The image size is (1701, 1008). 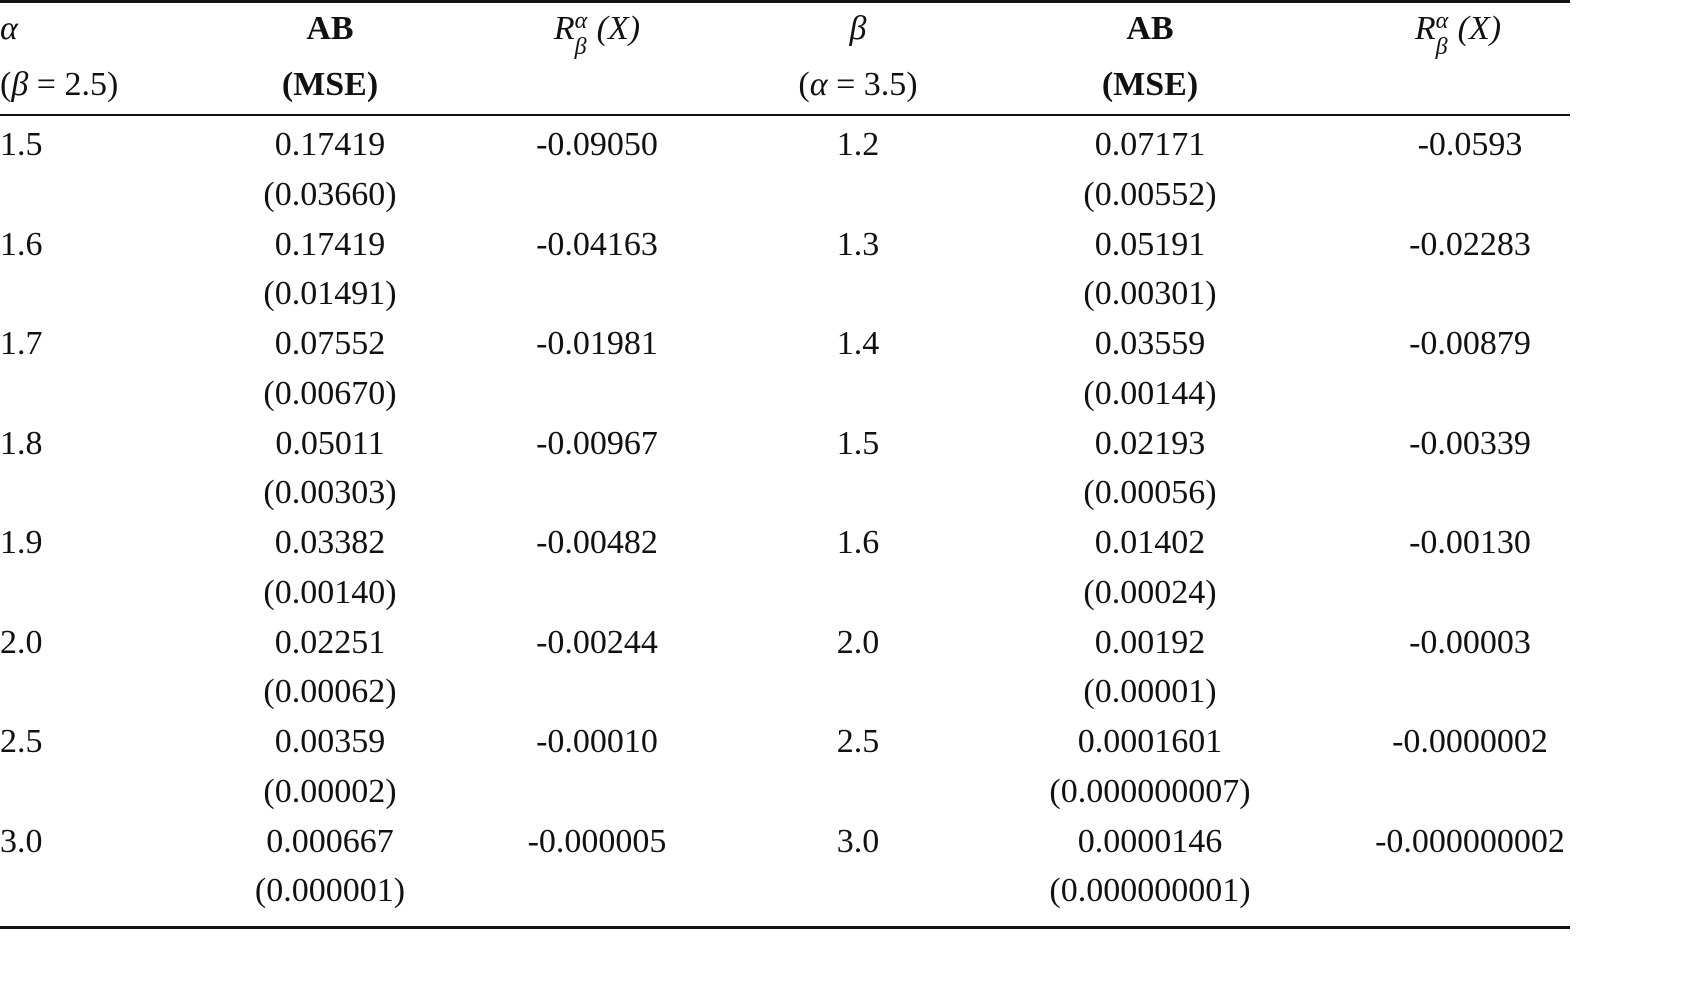 What do you see at coordinates (1150, 443) in the screenshot?
I see `table-cell-ab2: 0.02193` at bounding box center [1150, 443].